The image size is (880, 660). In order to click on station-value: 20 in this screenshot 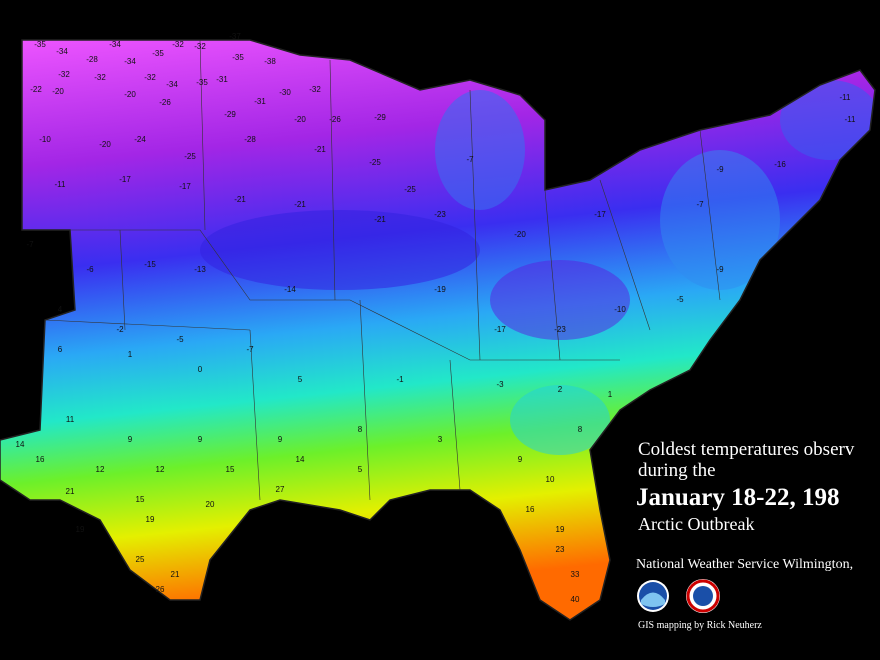, I will do `click(210, 504)`.